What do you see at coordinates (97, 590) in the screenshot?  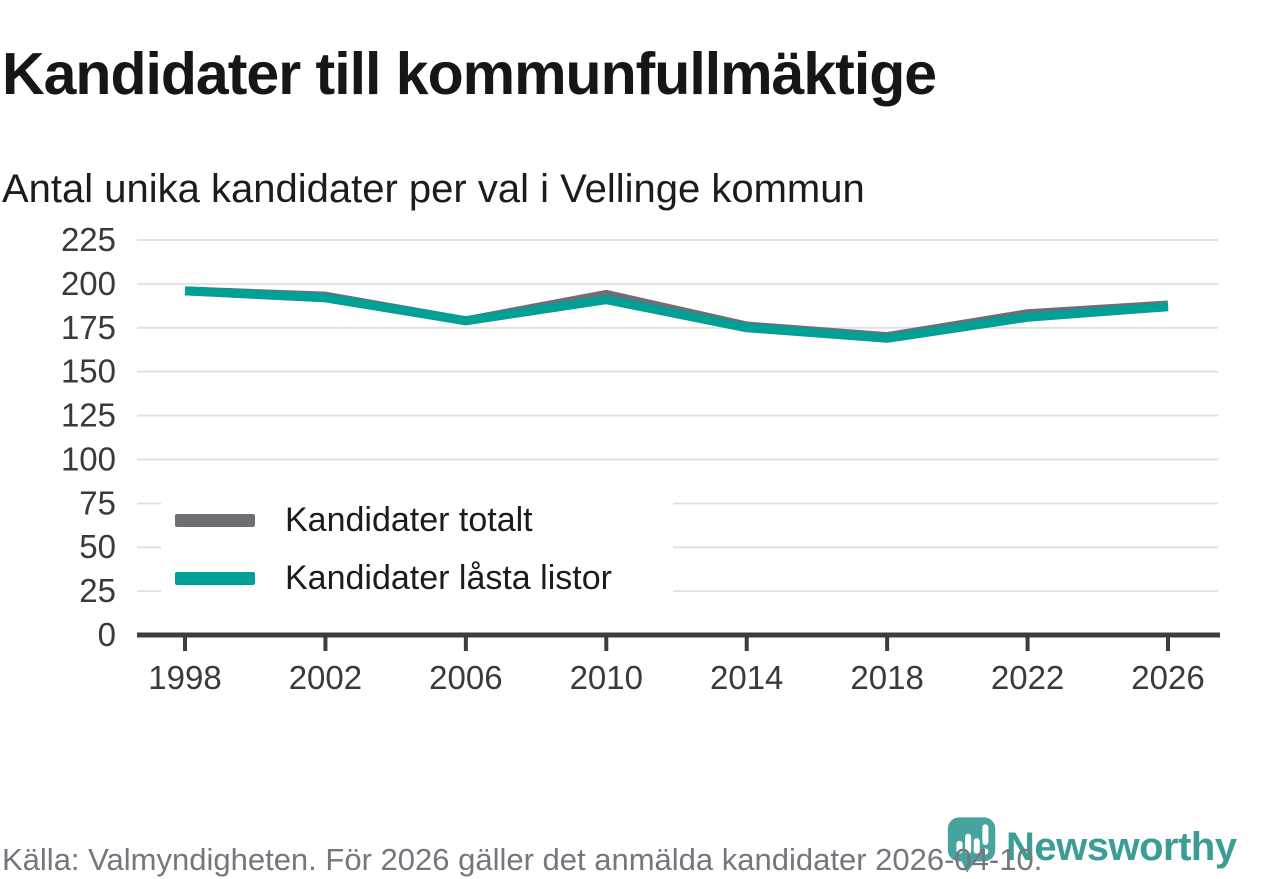 I see `svg-text: 25` at bounding box center [97, 590].